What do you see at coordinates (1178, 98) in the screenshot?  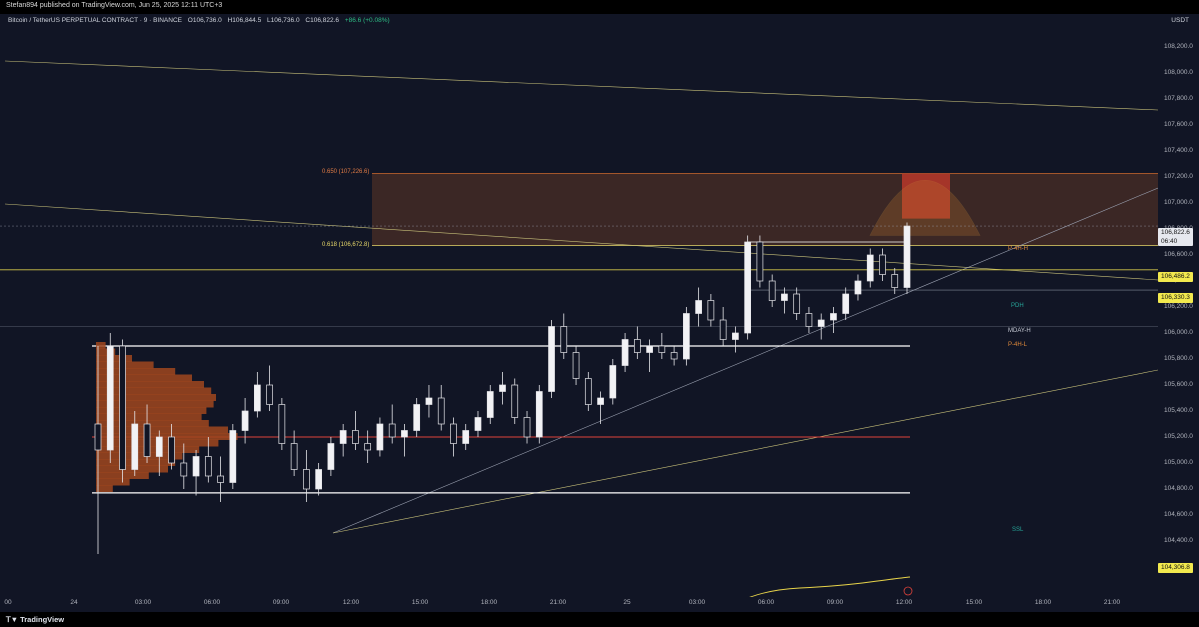 I see `price-tick: 107,800.0` at bounding box center [1178, 98].